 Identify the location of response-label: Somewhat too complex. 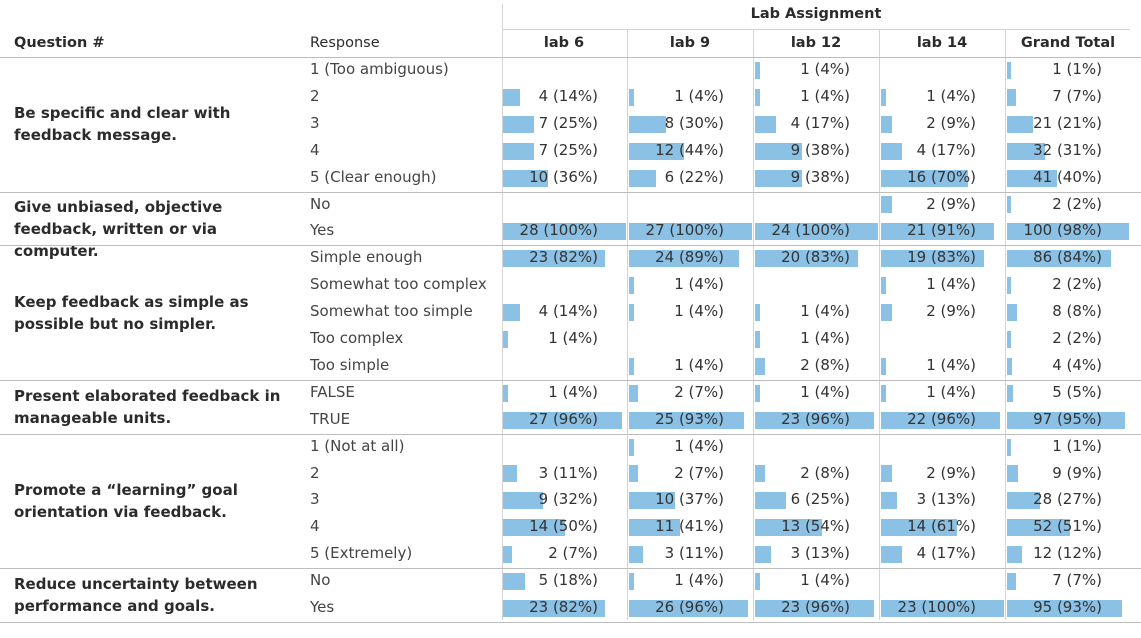
(398, 284).